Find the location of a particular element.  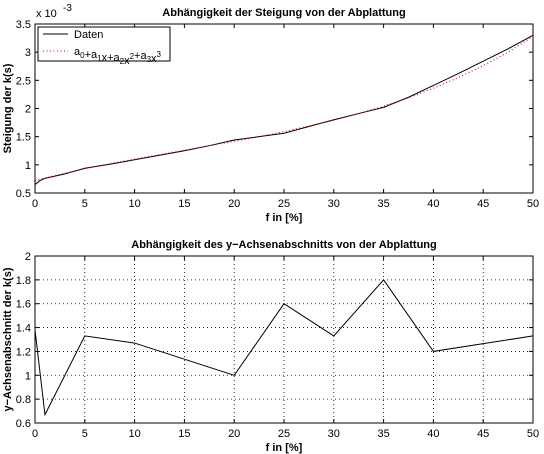

y-tick-label: 1.5 is located at coordinates (23, 138).